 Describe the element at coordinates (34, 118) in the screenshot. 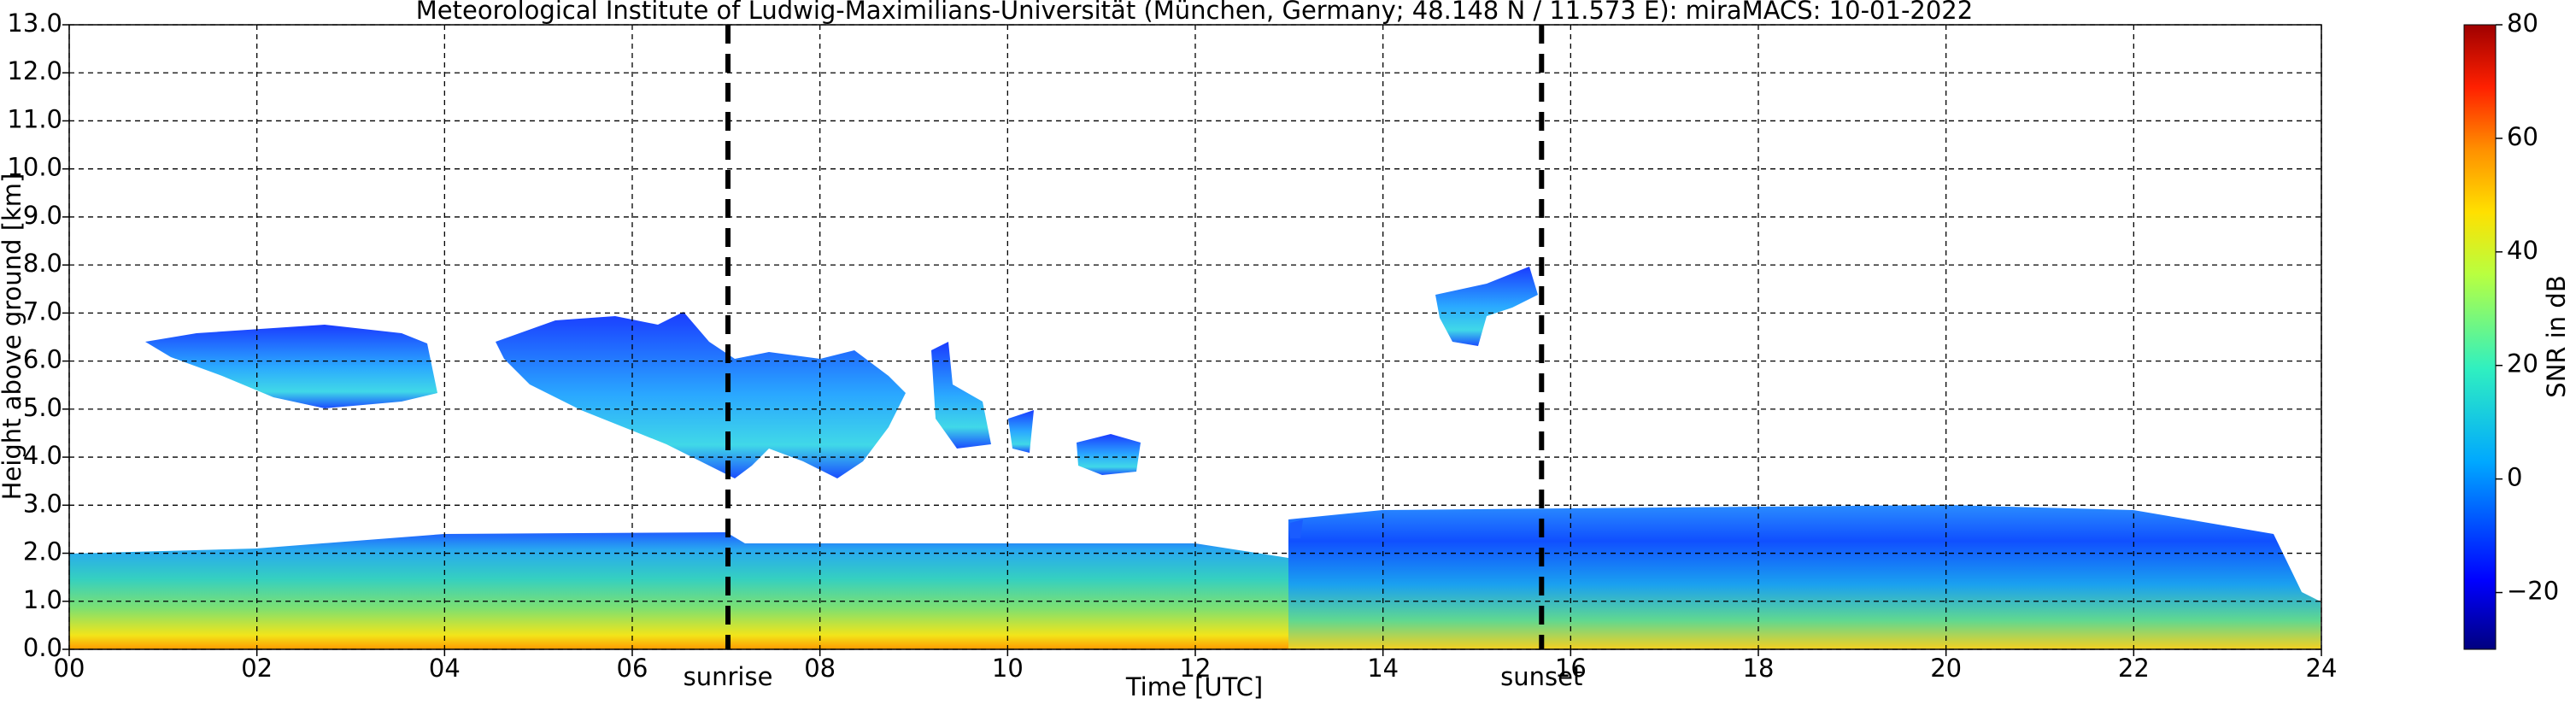

I see `y-tick-label: 11.0` at that location.